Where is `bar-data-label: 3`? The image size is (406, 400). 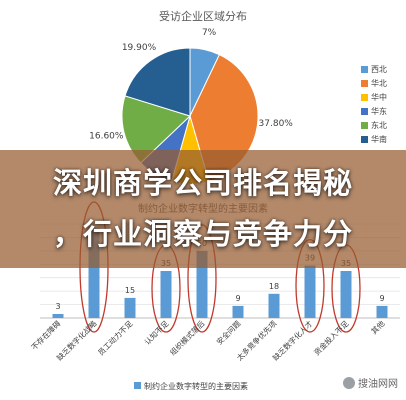
bar-data-label: 3 is located at coordinates (57, 306).